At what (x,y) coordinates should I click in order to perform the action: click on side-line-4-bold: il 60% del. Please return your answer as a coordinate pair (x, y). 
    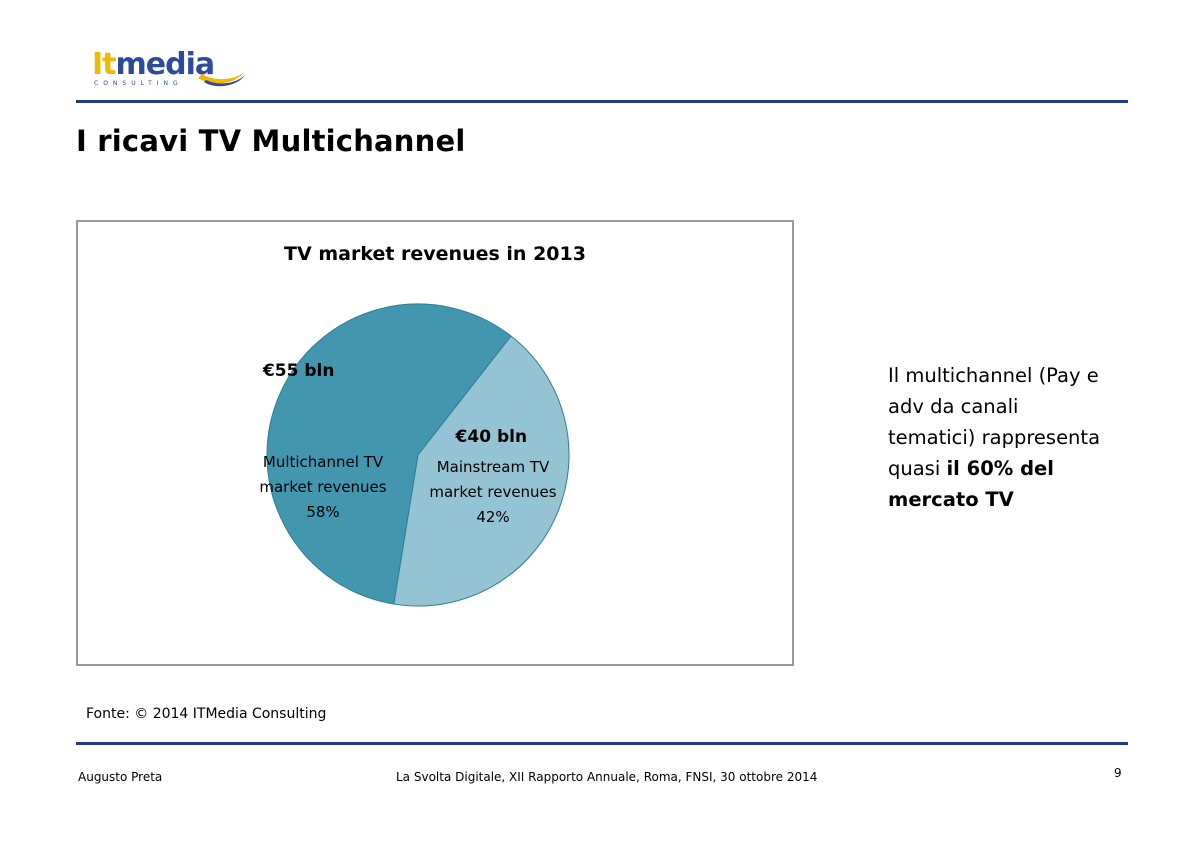
    Looking at the image, I should click on (1000, 468).